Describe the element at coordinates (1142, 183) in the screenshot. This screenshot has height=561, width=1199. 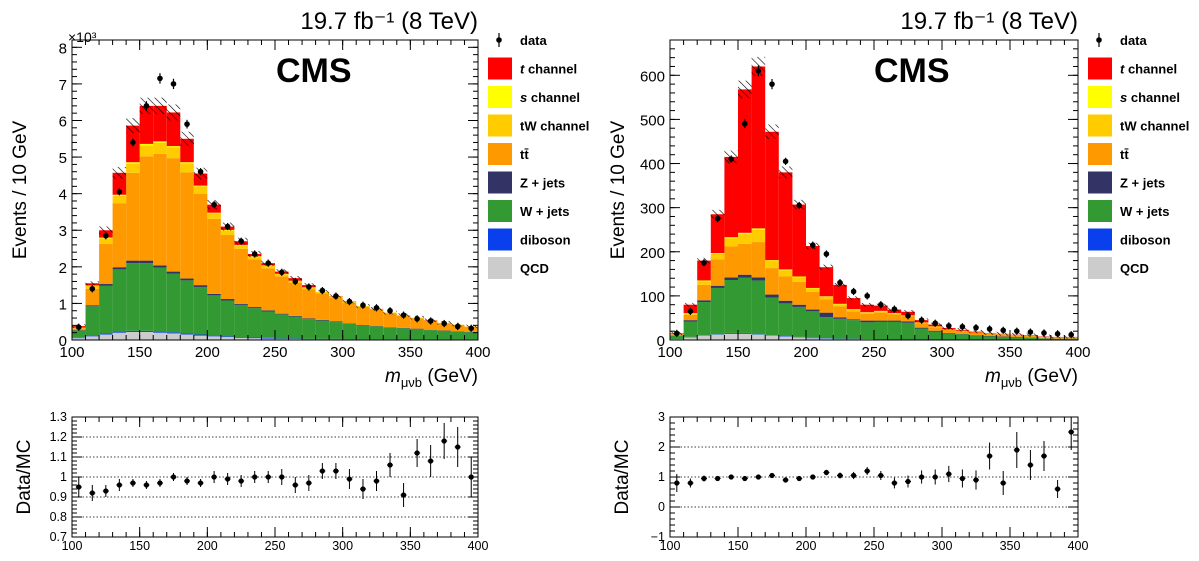
I see `legend-label: Z + jets` at that location.